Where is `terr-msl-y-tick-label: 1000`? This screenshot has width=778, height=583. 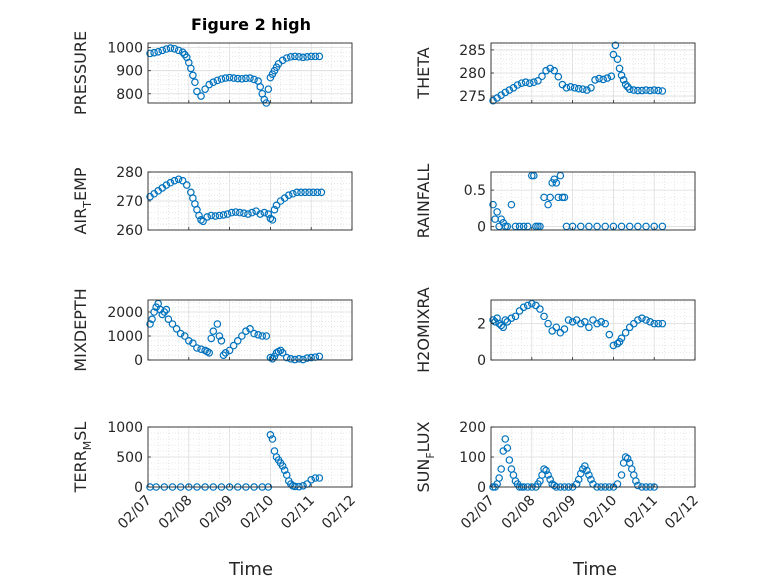 terr-msl-y-tick-label: 1000 is located at coordinates (125, 428).